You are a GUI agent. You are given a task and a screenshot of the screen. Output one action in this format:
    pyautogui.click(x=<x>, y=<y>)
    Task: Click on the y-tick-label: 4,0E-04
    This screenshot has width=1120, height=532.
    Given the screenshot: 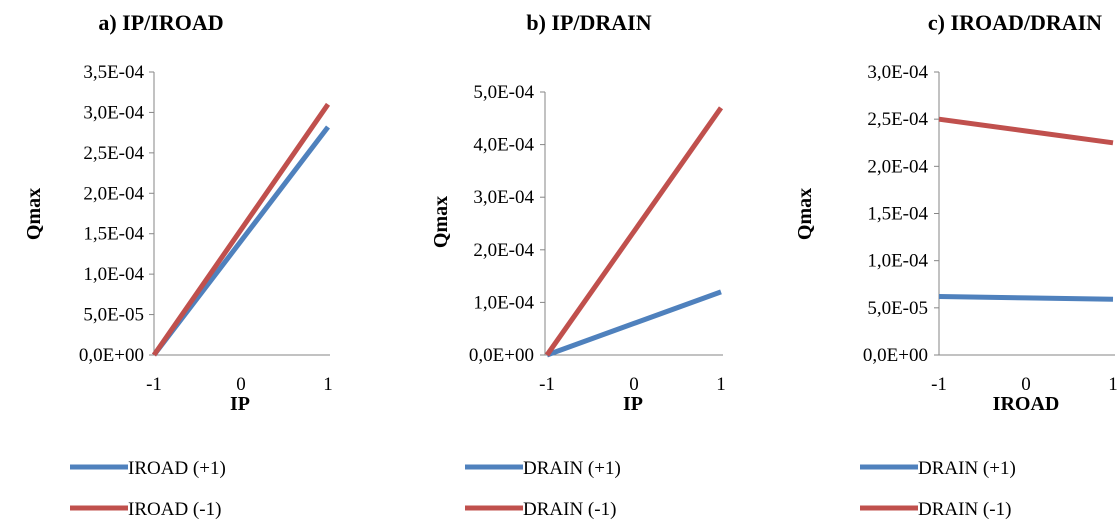 What is the action you would take?
    pyautogui.click(x=503, y=145)
    